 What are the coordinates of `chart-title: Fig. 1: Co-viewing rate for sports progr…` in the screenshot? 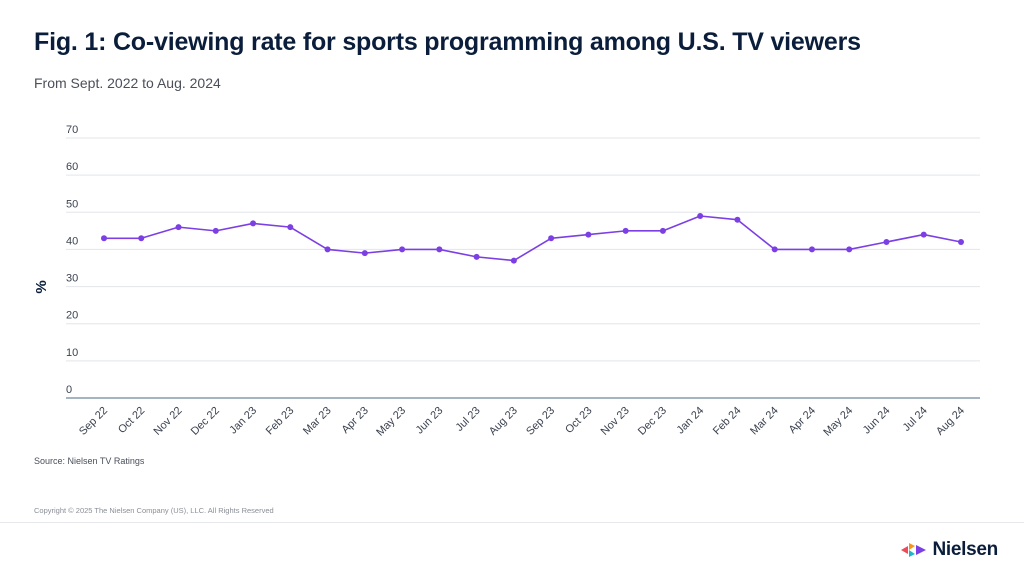 It's located at (447, 42).